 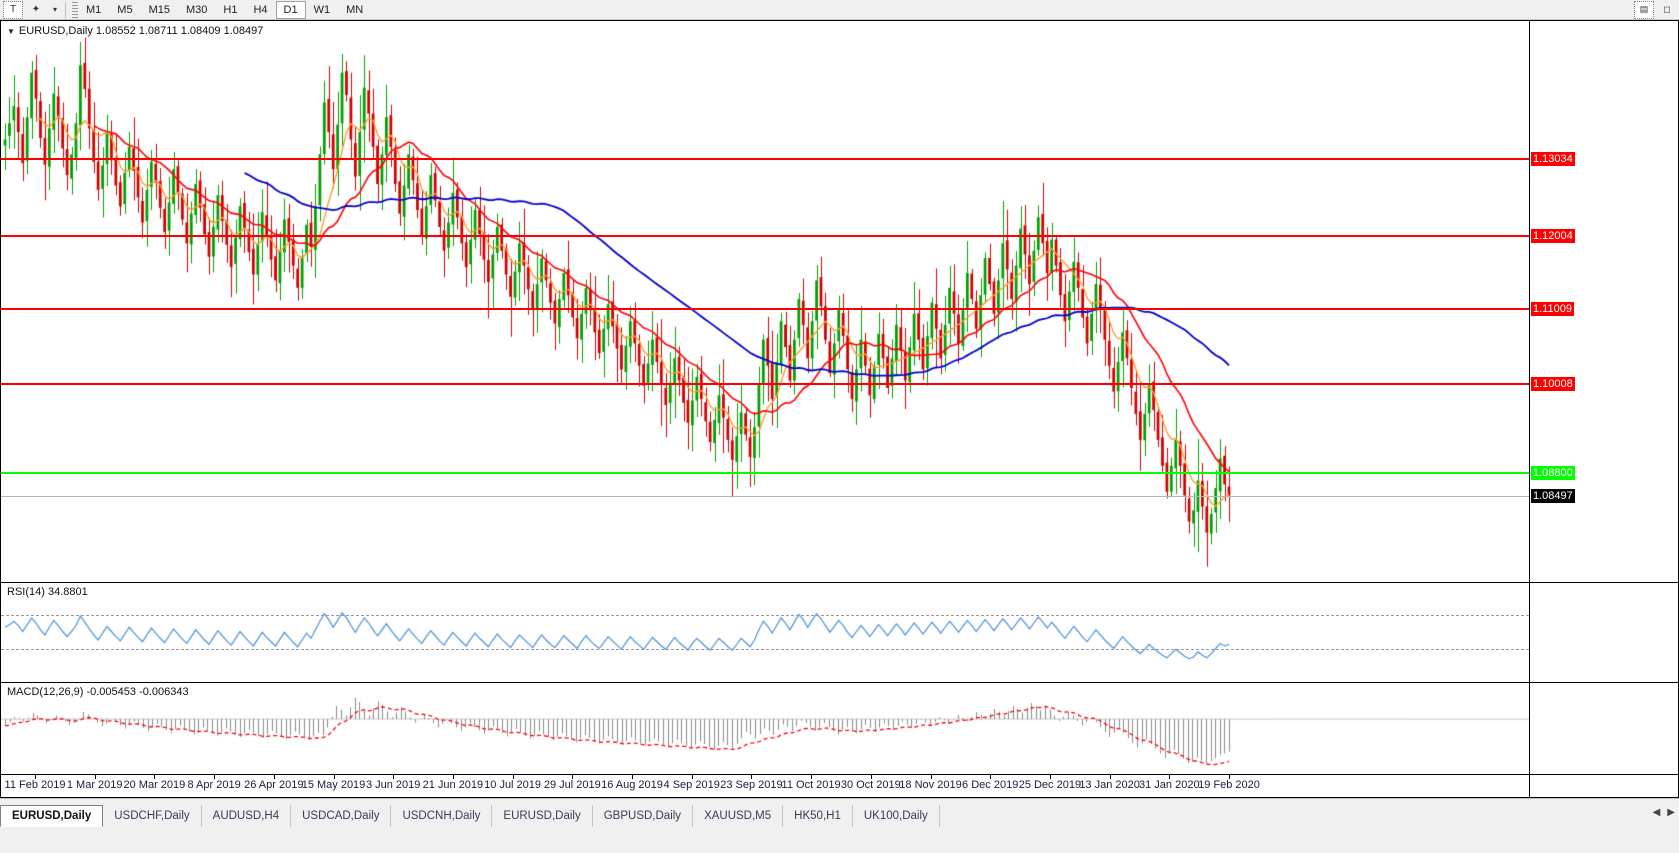 I want to click on time-label: 18 Nov 2019, so click(x=930, y=785).